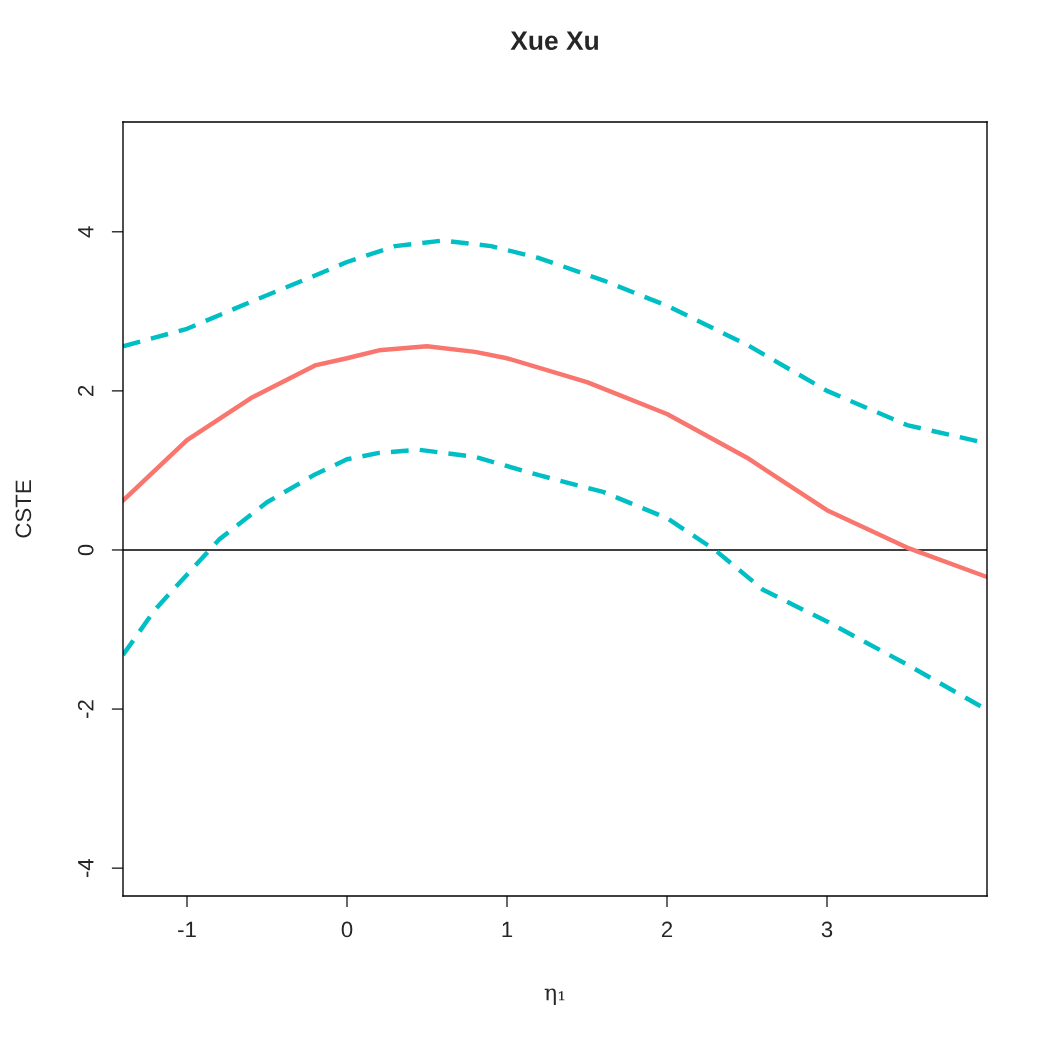  Describe the element at coordinates (85, 550) in the screenshot. I see `y-tick-label: 0` at that location.